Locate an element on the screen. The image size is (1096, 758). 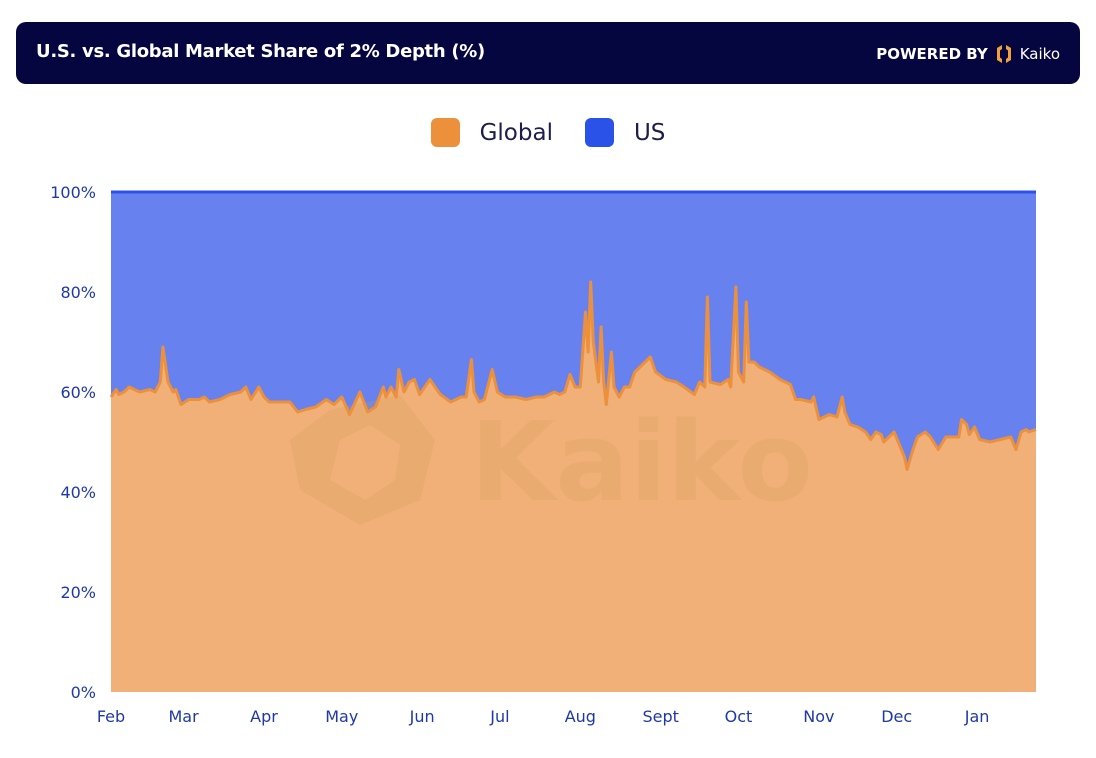
legend-swatch-us is located at coordinates (599, 132).